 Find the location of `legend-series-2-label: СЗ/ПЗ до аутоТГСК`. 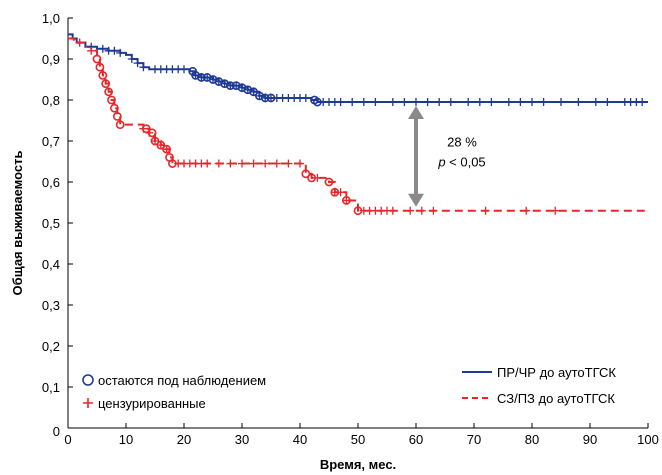

legend-series-2-label: СЗ/ПЗ до аутоТГСК is located at coordinates (556, 398).